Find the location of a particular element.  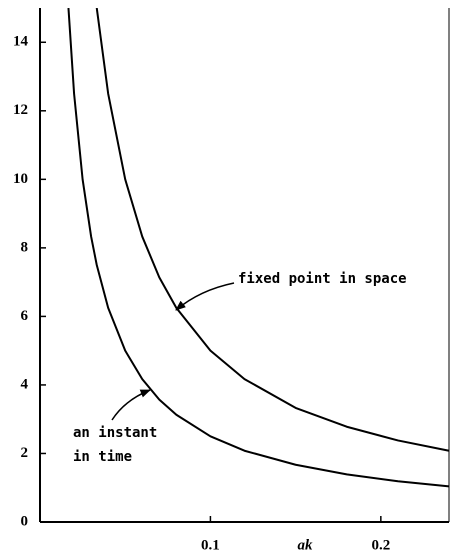

annotation: an instant is located at coordinates (115, 433).